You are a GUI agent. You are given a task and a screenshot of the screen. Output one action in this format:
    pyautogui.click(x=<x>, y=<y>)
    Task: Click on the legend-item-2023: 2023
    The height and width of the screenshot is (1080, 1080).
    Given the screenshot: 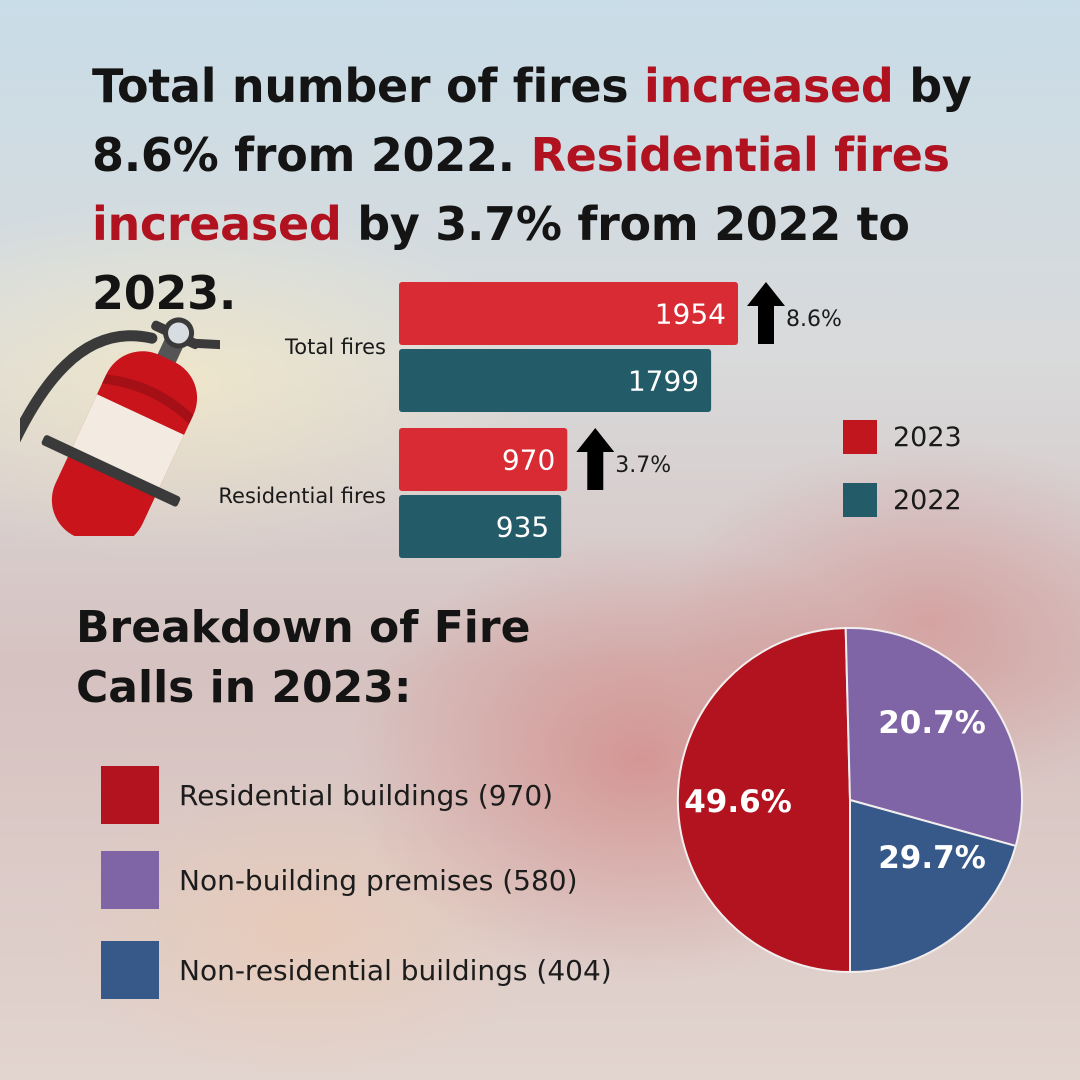 What is the action you would take?
    pyautogui.click(x=902, y=437)
    